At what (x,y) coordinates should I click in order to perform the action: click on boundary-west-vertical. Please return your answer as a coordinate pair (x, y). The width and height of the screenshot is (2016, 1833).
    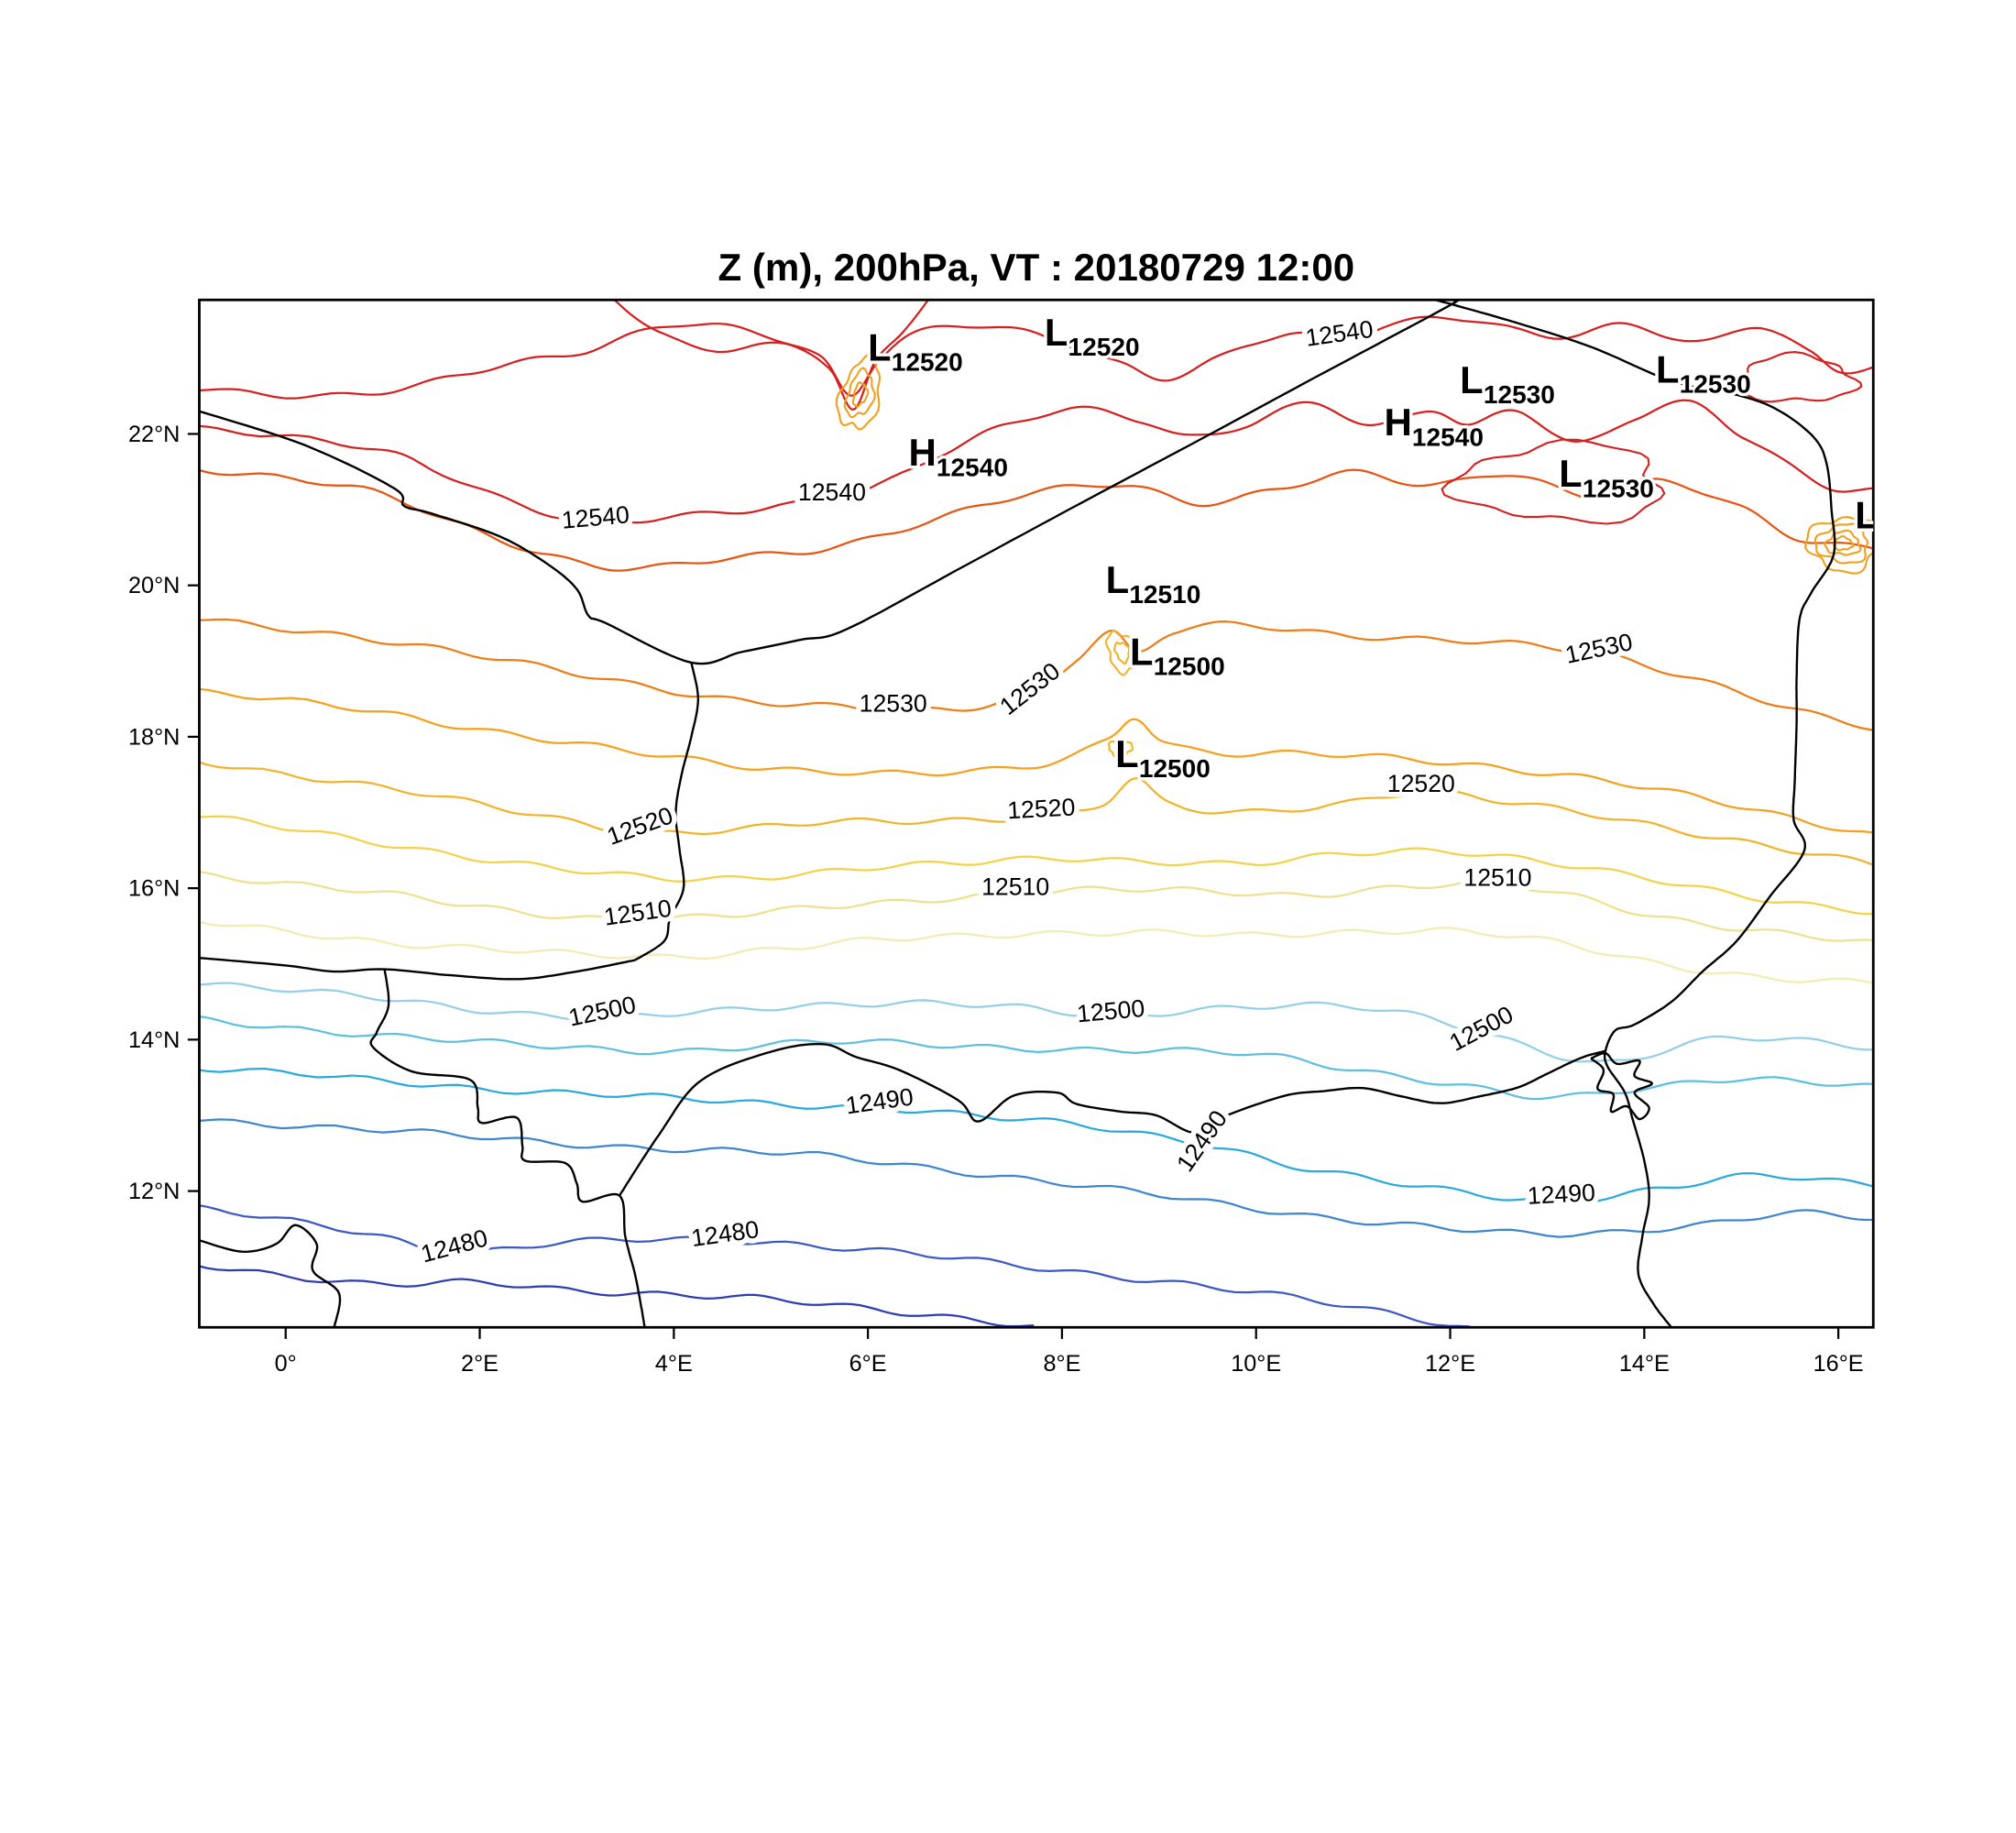
    Looking at the image, I should click on (667, 811).